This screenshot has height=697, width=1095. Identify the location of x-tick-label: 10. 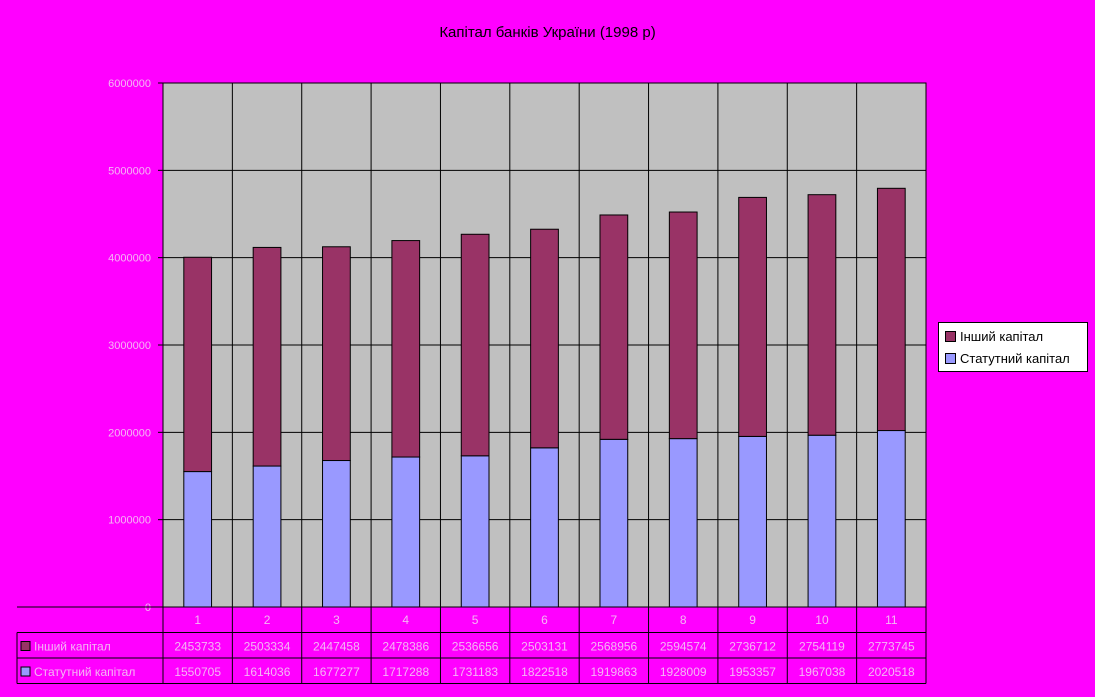
(822, 620).